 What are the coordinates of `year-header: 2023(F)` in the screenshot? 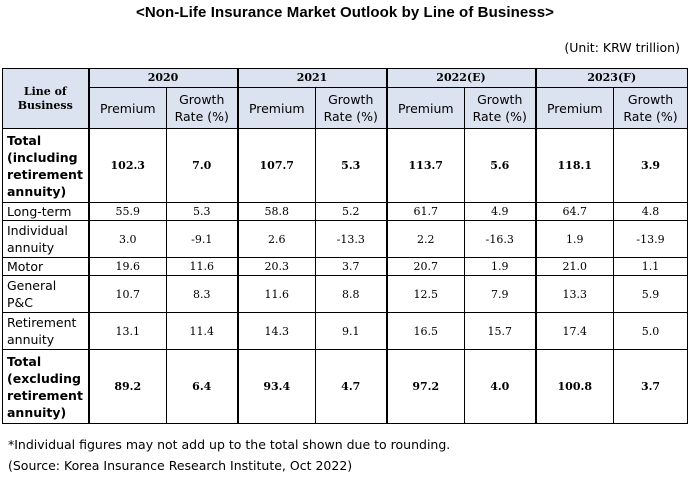 It's located at (611, 78).